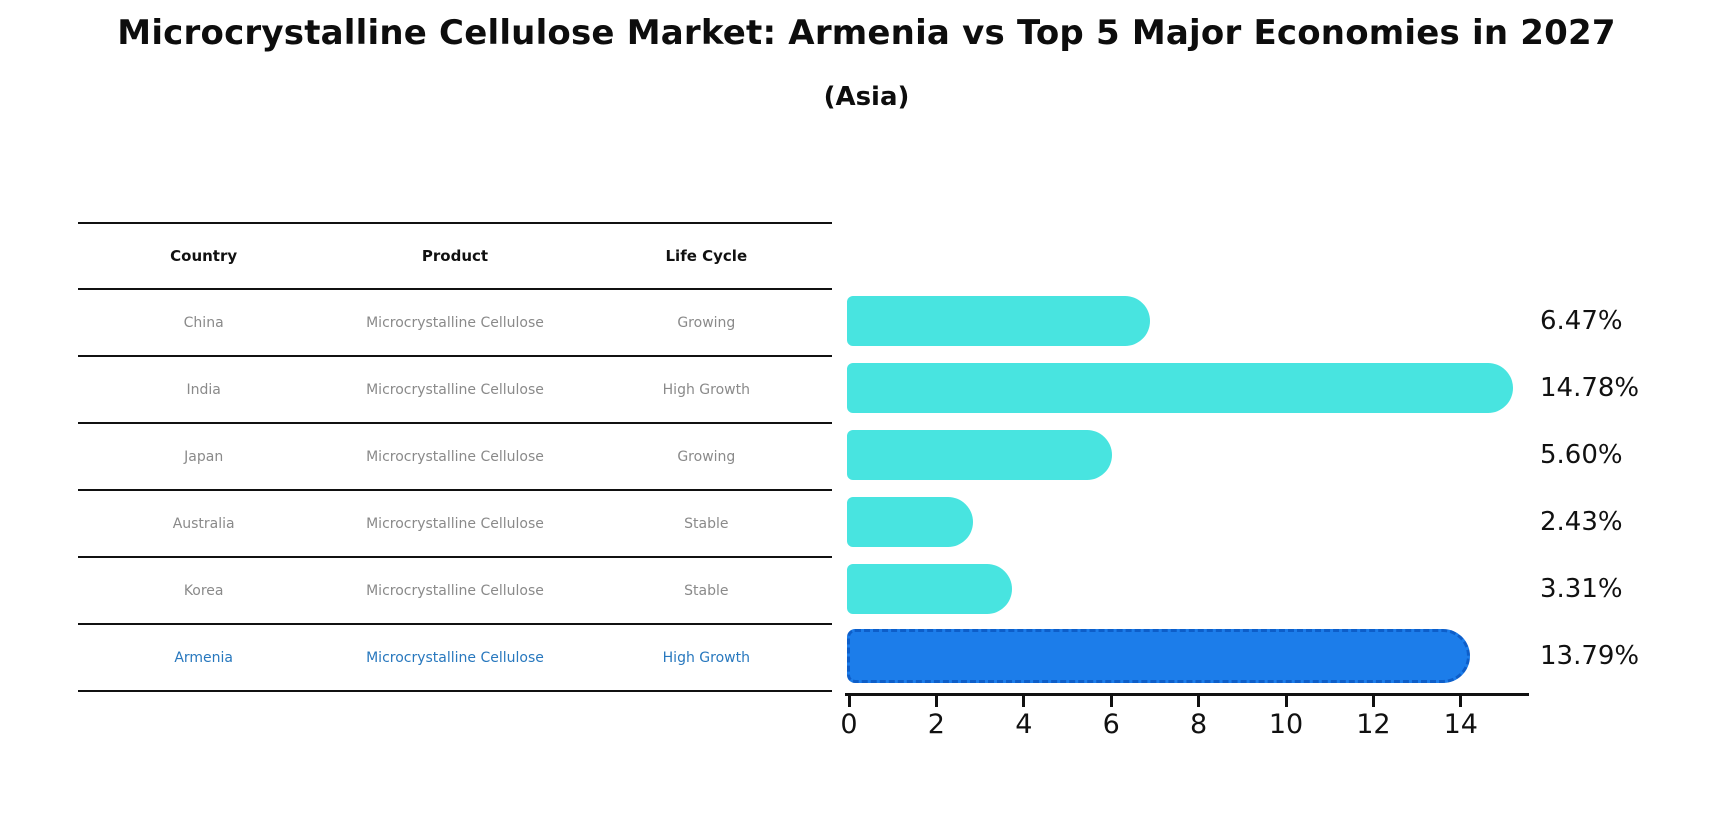 This screenshot has height=823, width=1733. I want to click on x-tick-label-12: 12, so click(1373, 724).